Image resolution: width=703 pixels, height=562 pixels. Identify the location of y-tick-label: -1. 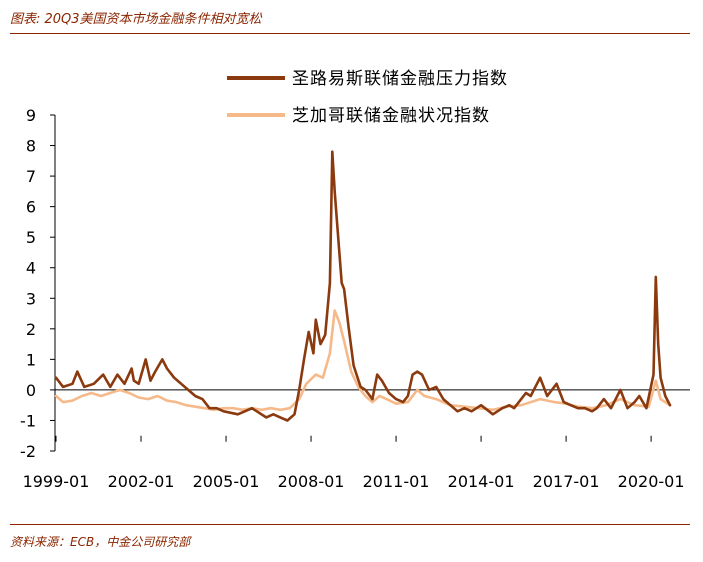
(28, 420).